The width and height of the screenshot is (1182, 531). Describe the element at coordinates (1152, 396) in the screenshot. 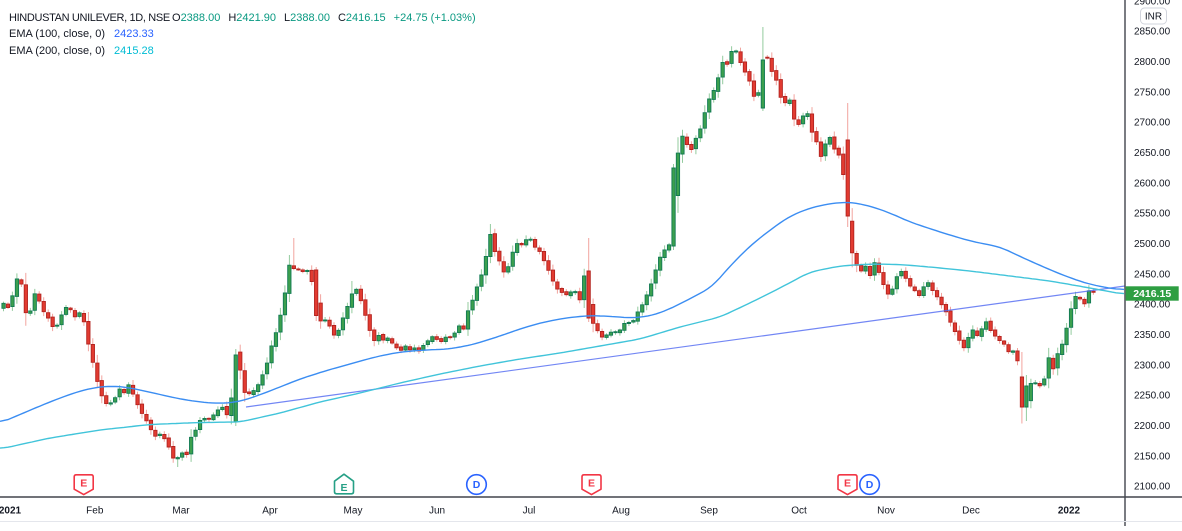

I see `svg-text: 2250.00` at that location.